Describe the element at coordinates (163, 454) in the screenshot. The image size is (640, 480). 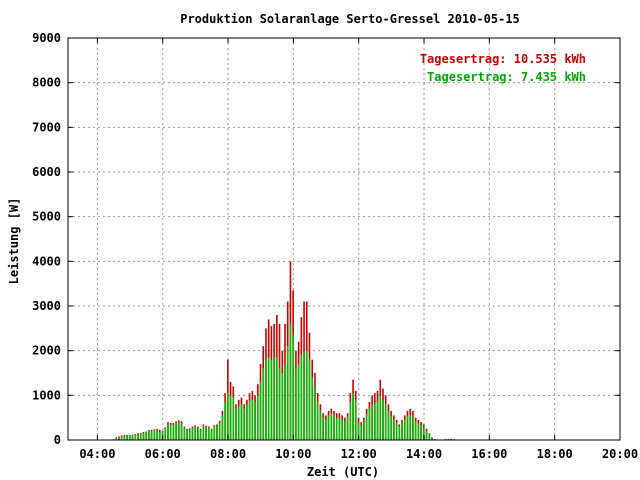
I see `x-tick-label: 06:00` at that location.